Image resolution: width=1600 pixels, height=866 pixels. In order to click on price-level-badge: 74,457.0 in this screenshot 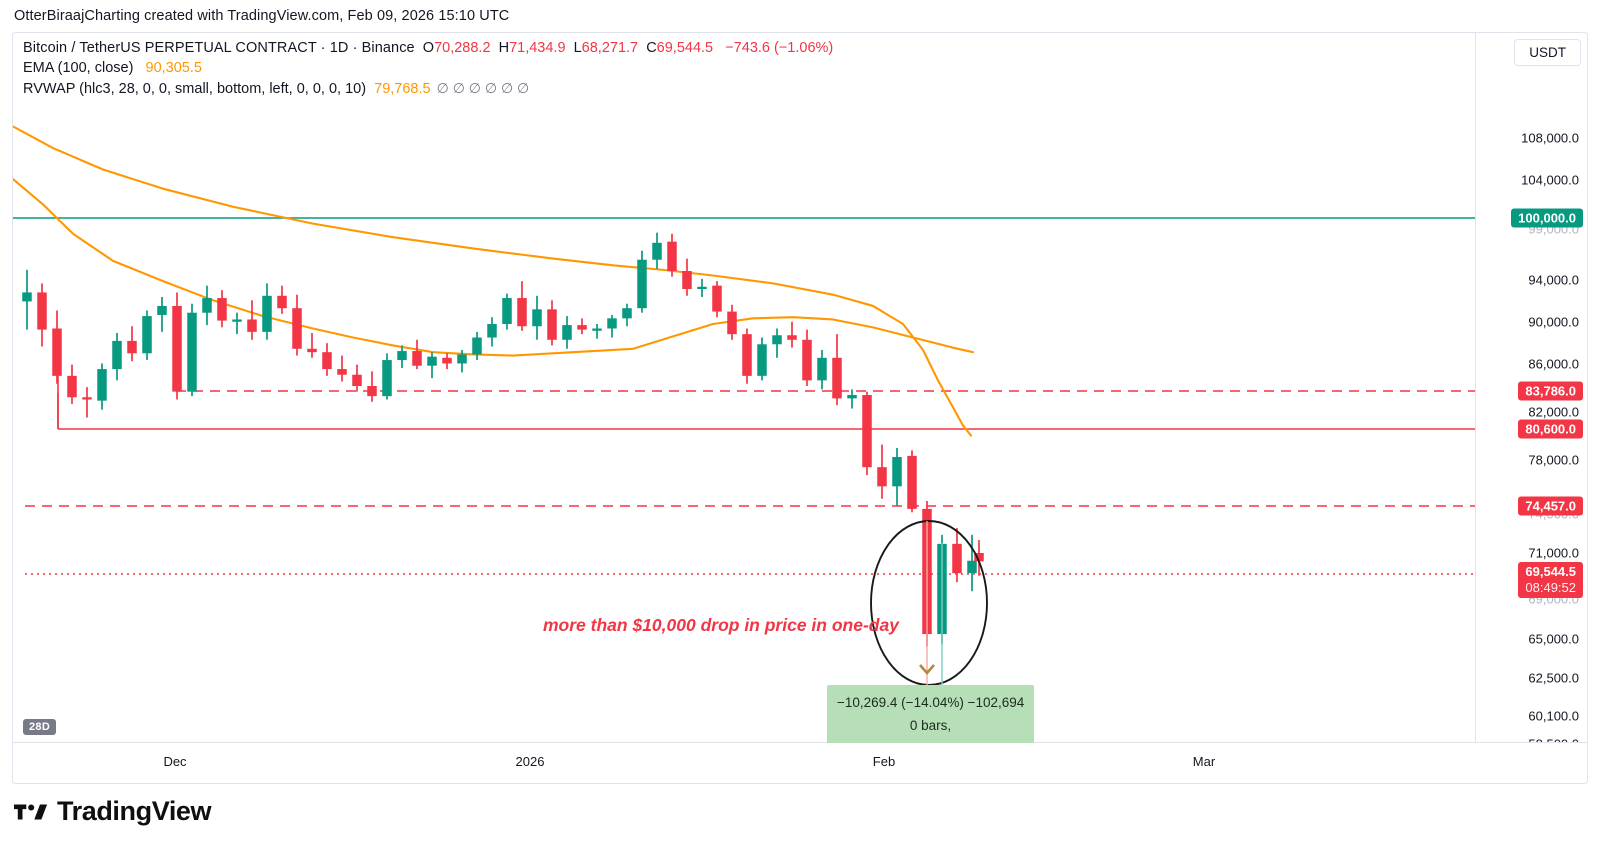, I will do `click(1550, 506)`.